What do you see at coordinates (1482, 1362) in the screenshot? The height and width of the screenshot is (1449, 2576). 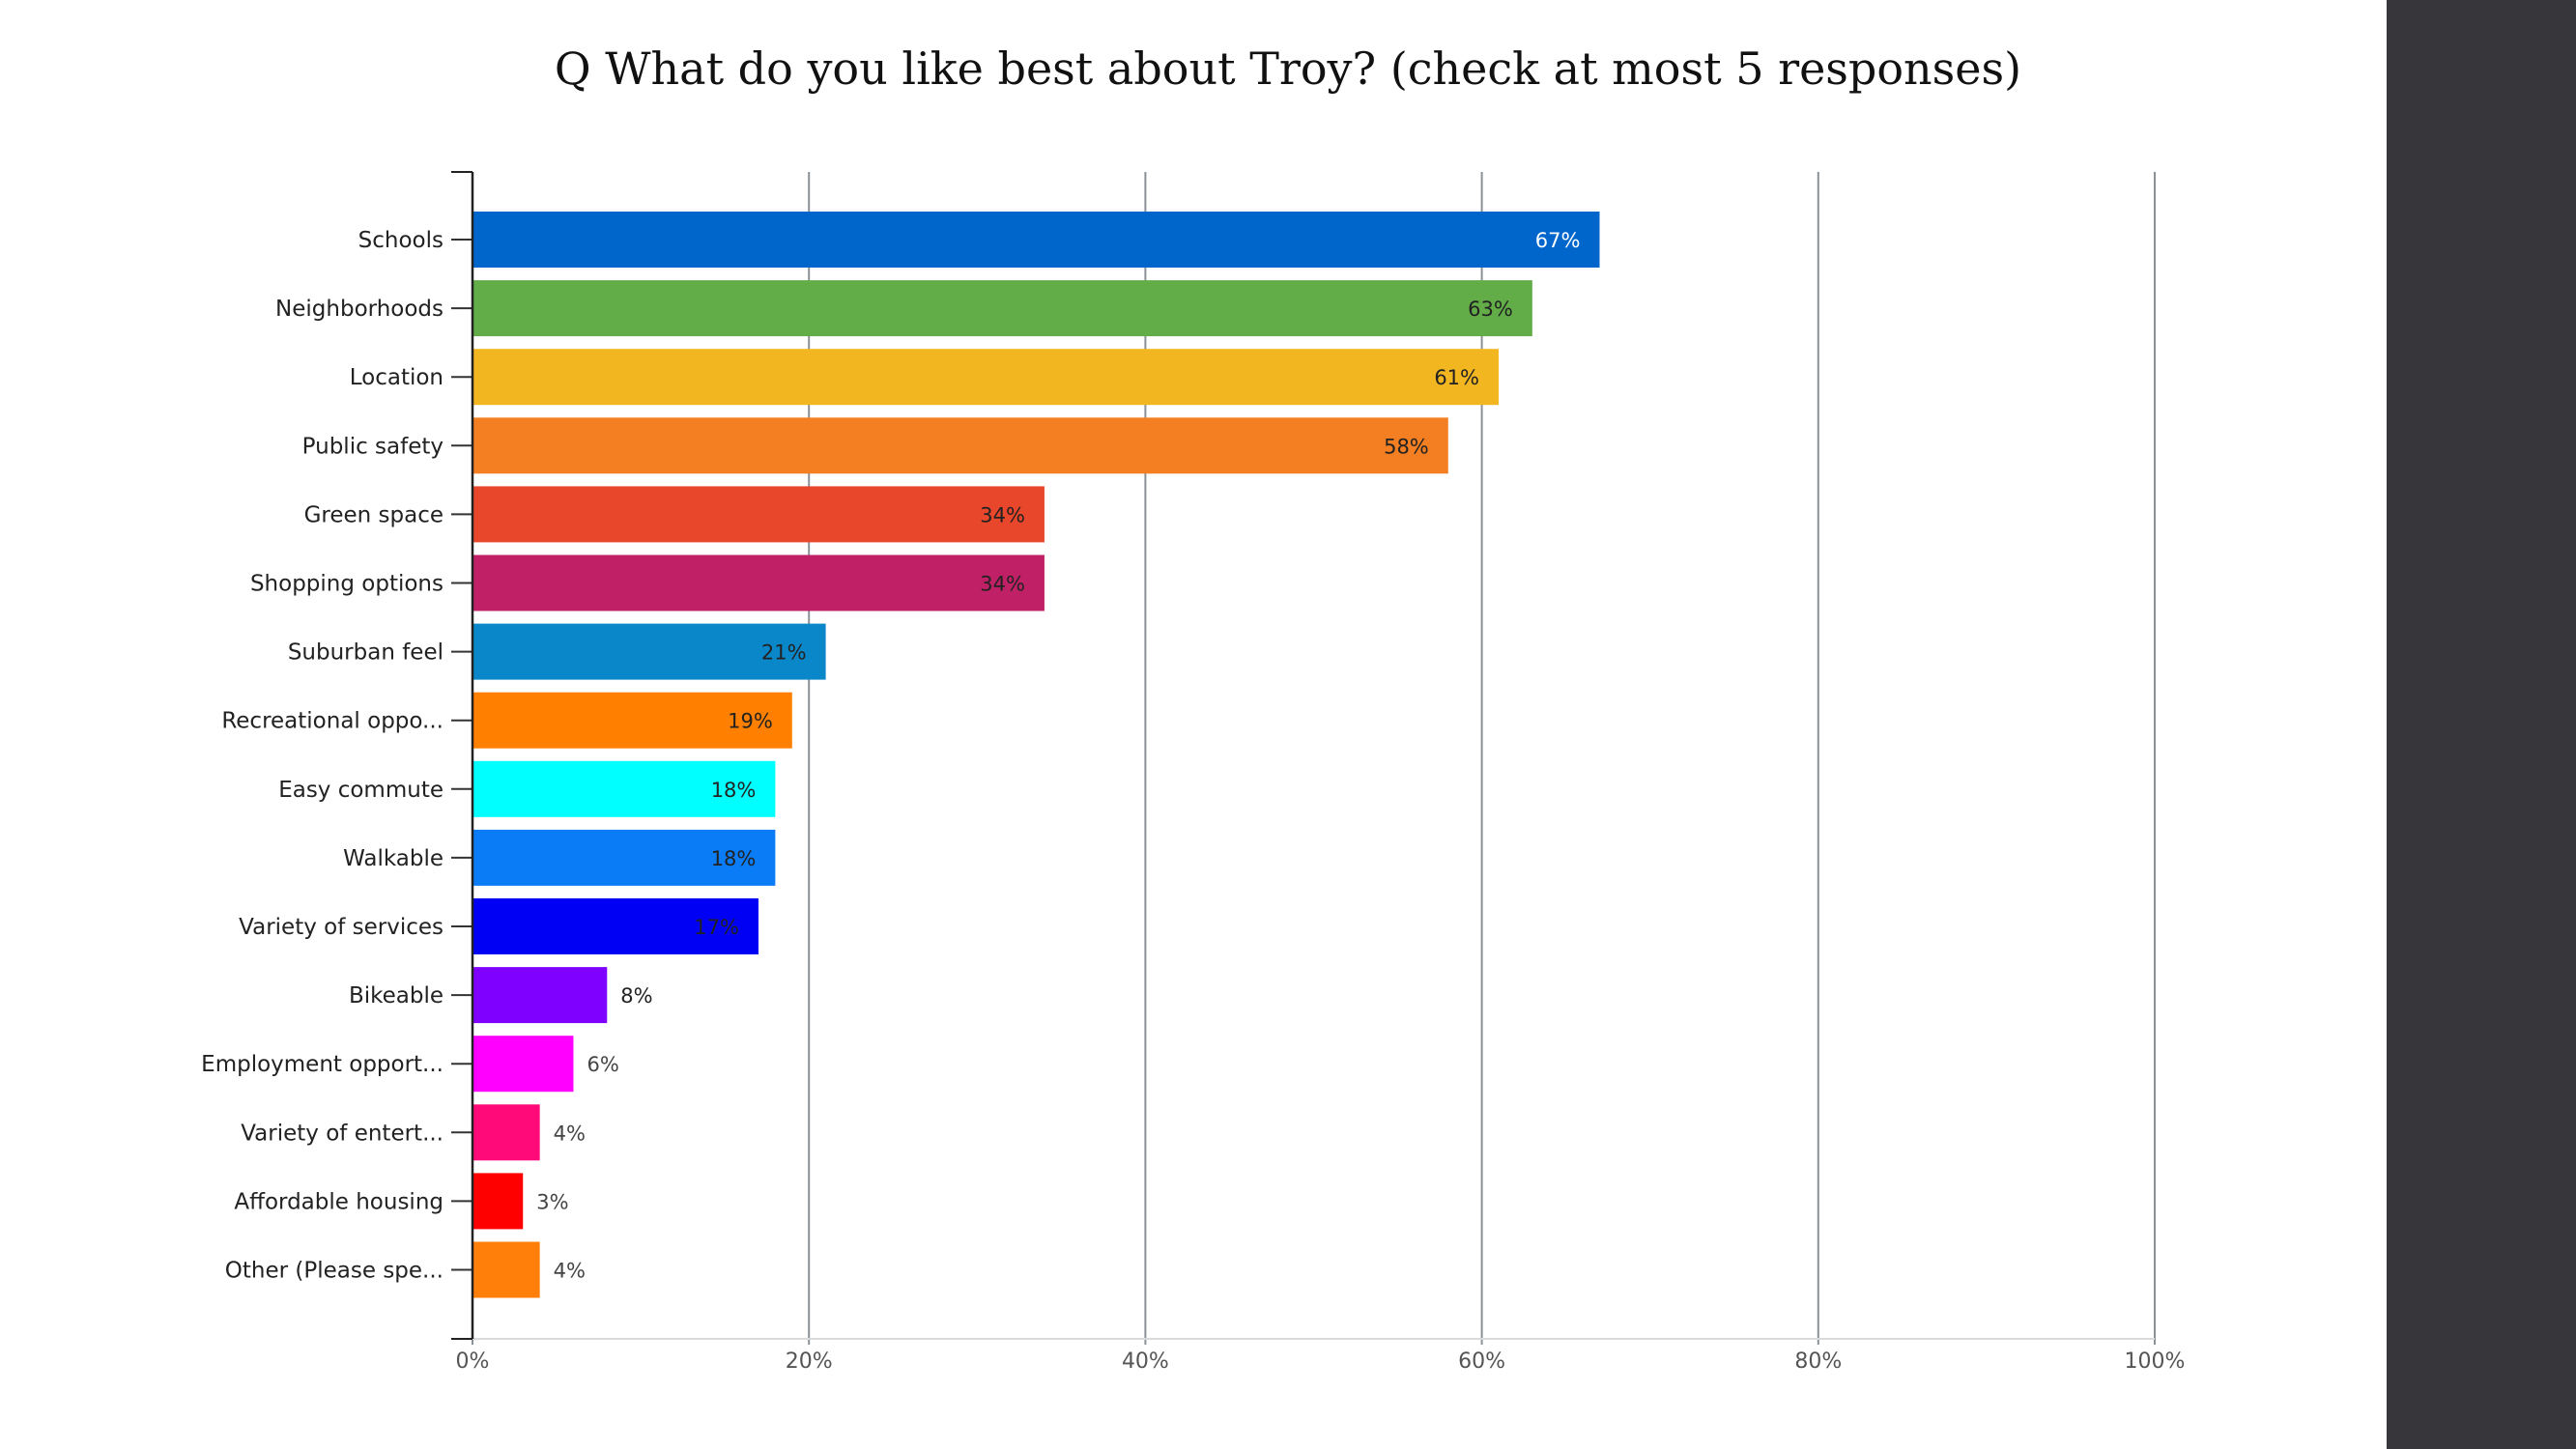 I see `x-tick-label: 60%` at bounding box center [1482, 1362].